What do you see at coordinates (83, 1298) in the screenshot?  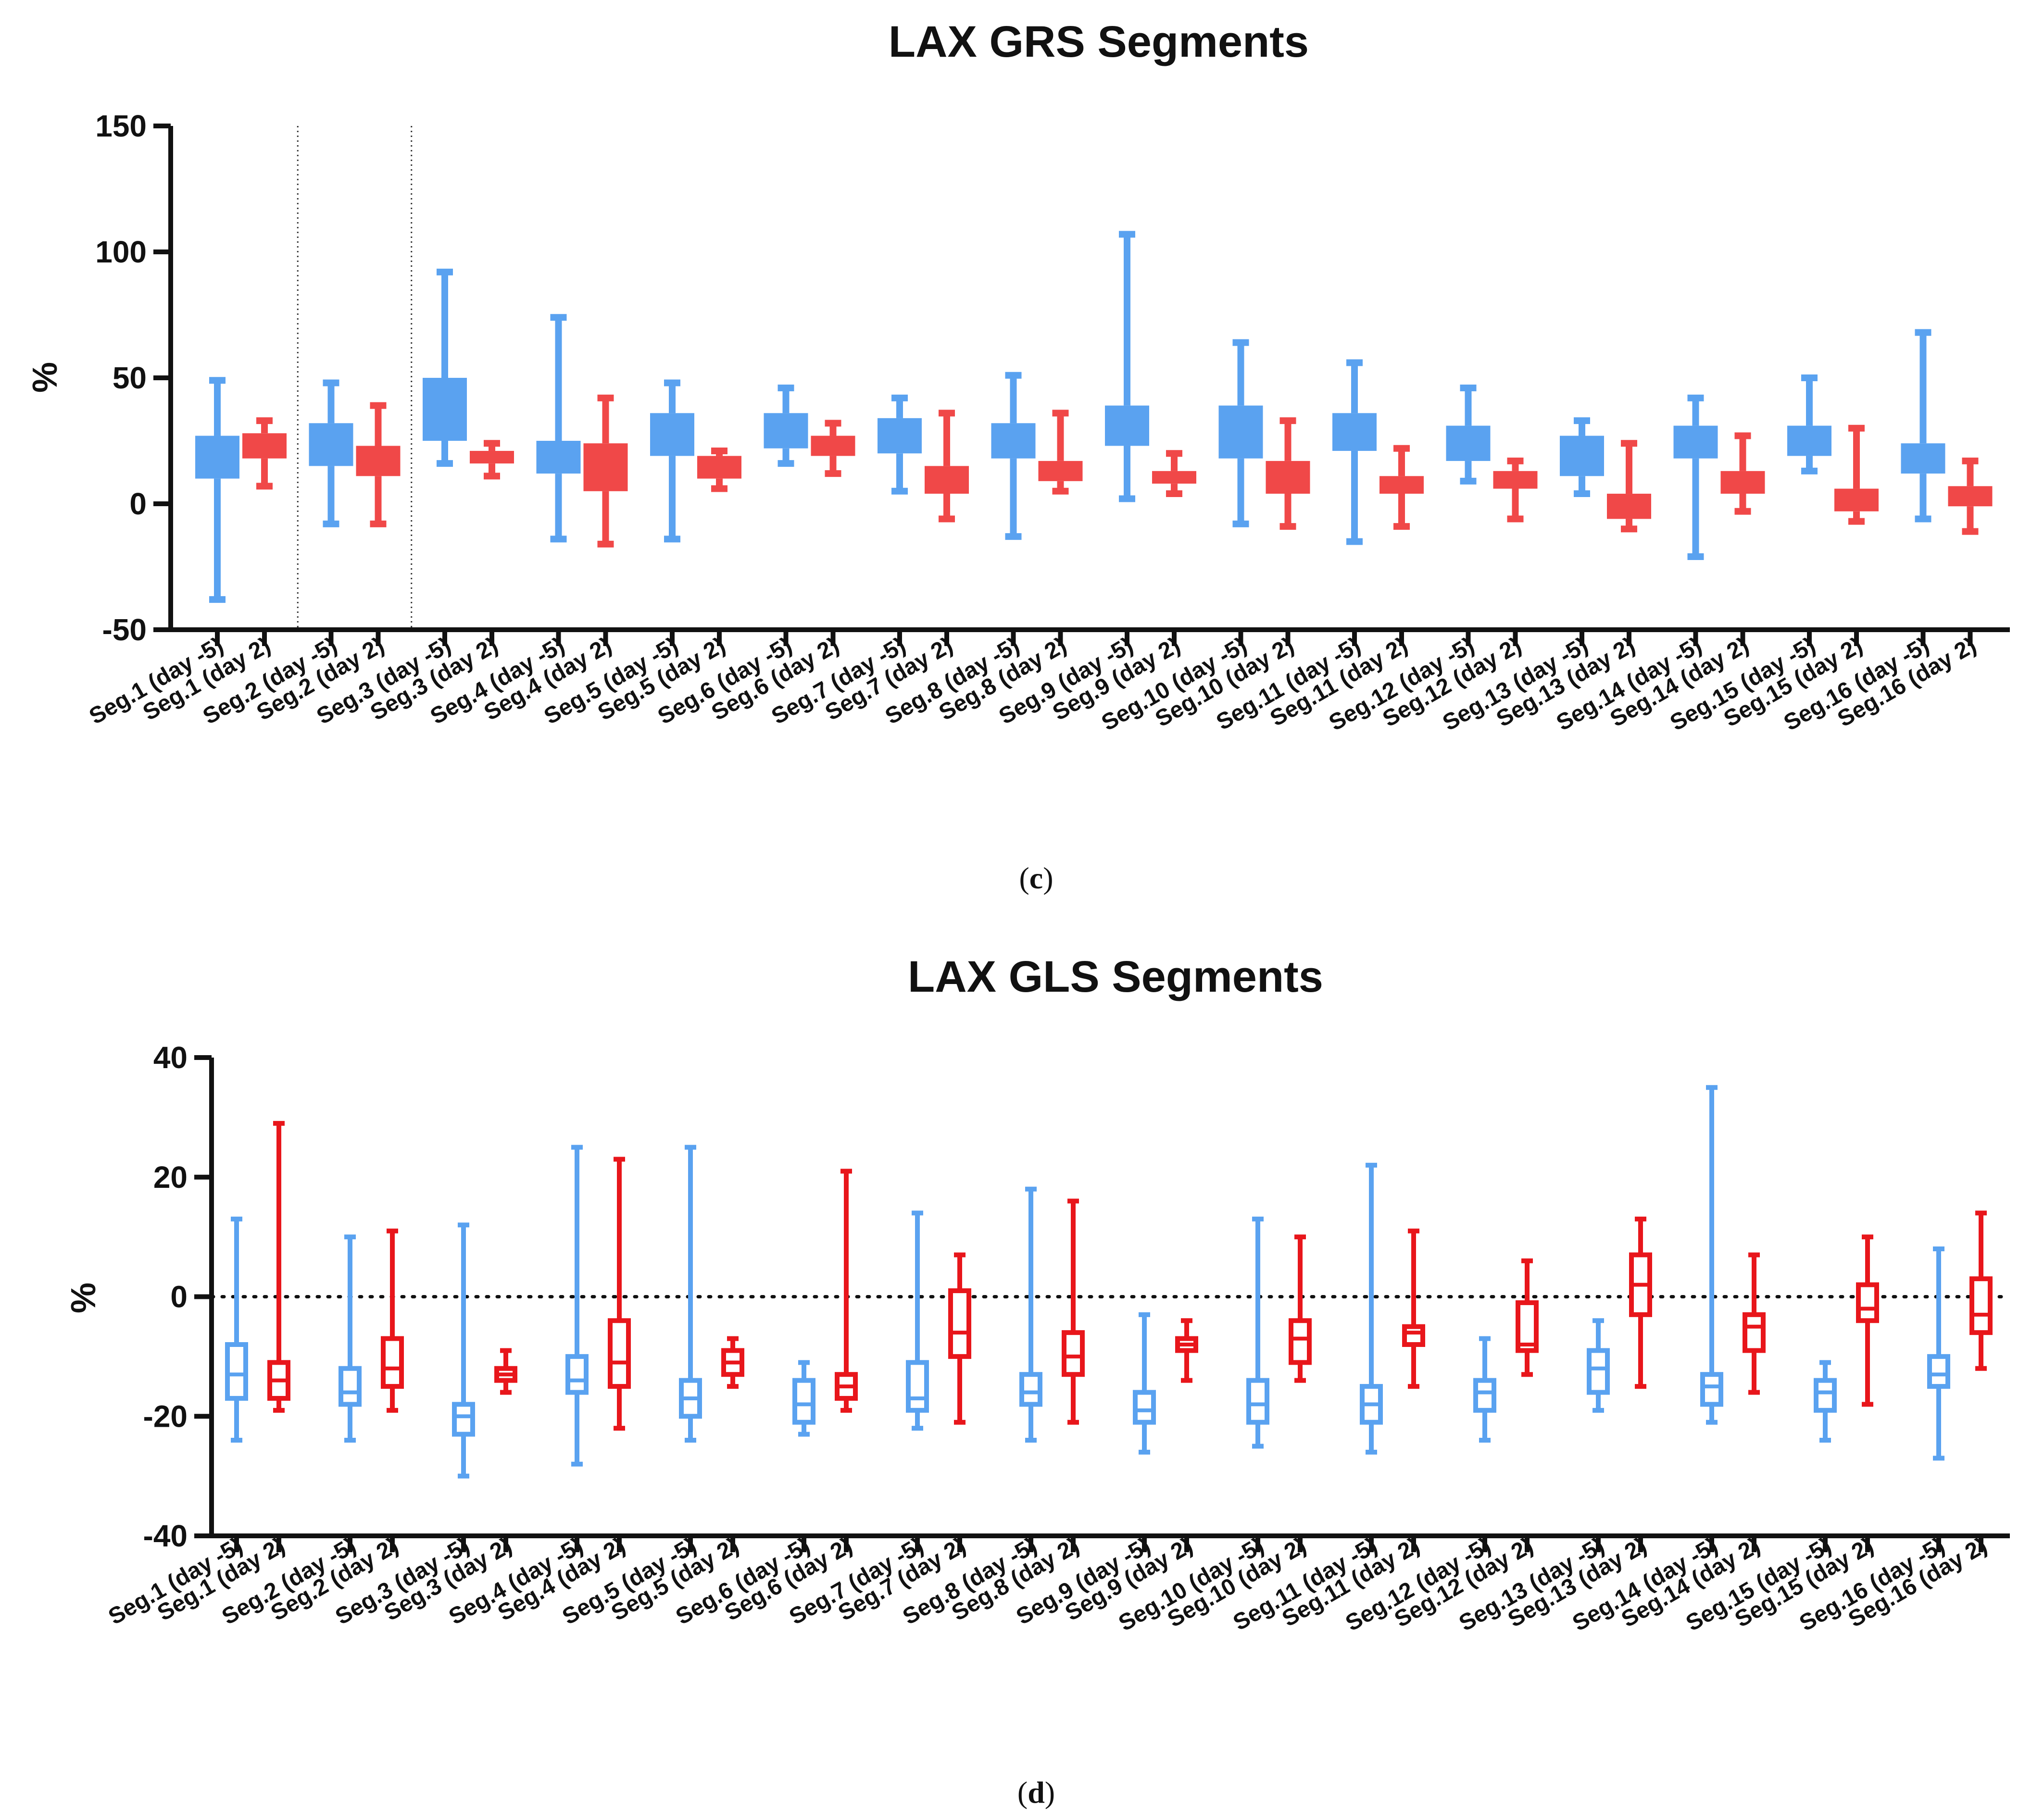 I see `gls-y-axis-label: %` at bounding box center [83, 1298].